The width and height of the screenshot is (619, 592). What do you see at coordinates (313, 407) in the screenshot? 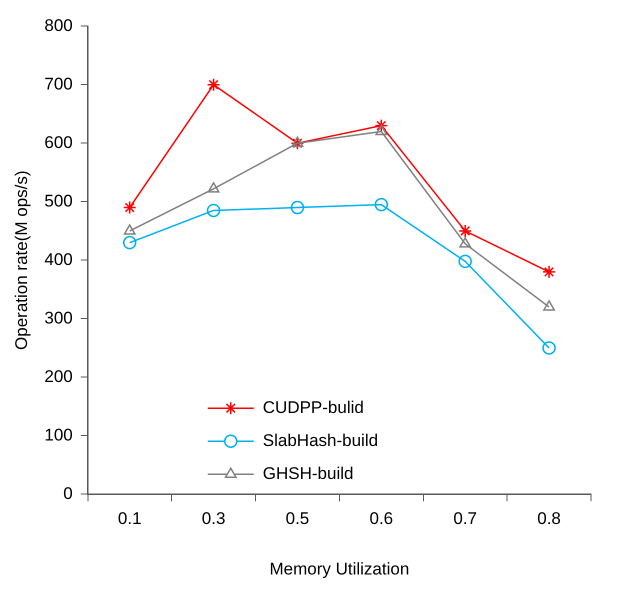
I see `legend-label: CUDPP-bulid` at bounding box center [313, 407].